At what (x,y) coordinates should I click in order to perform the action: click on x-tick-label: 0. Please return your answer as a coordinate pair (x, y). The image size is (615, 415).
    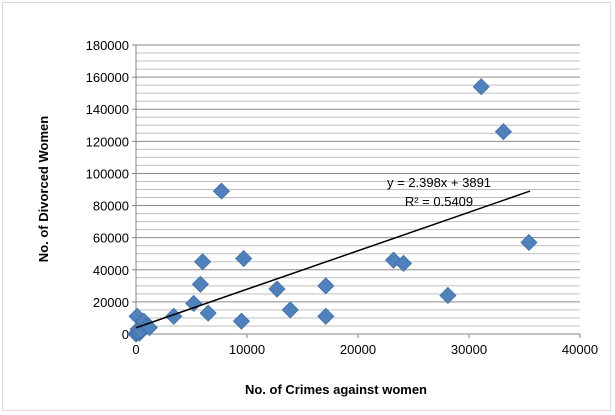
    Looking at the image, I should click on (135, 349).